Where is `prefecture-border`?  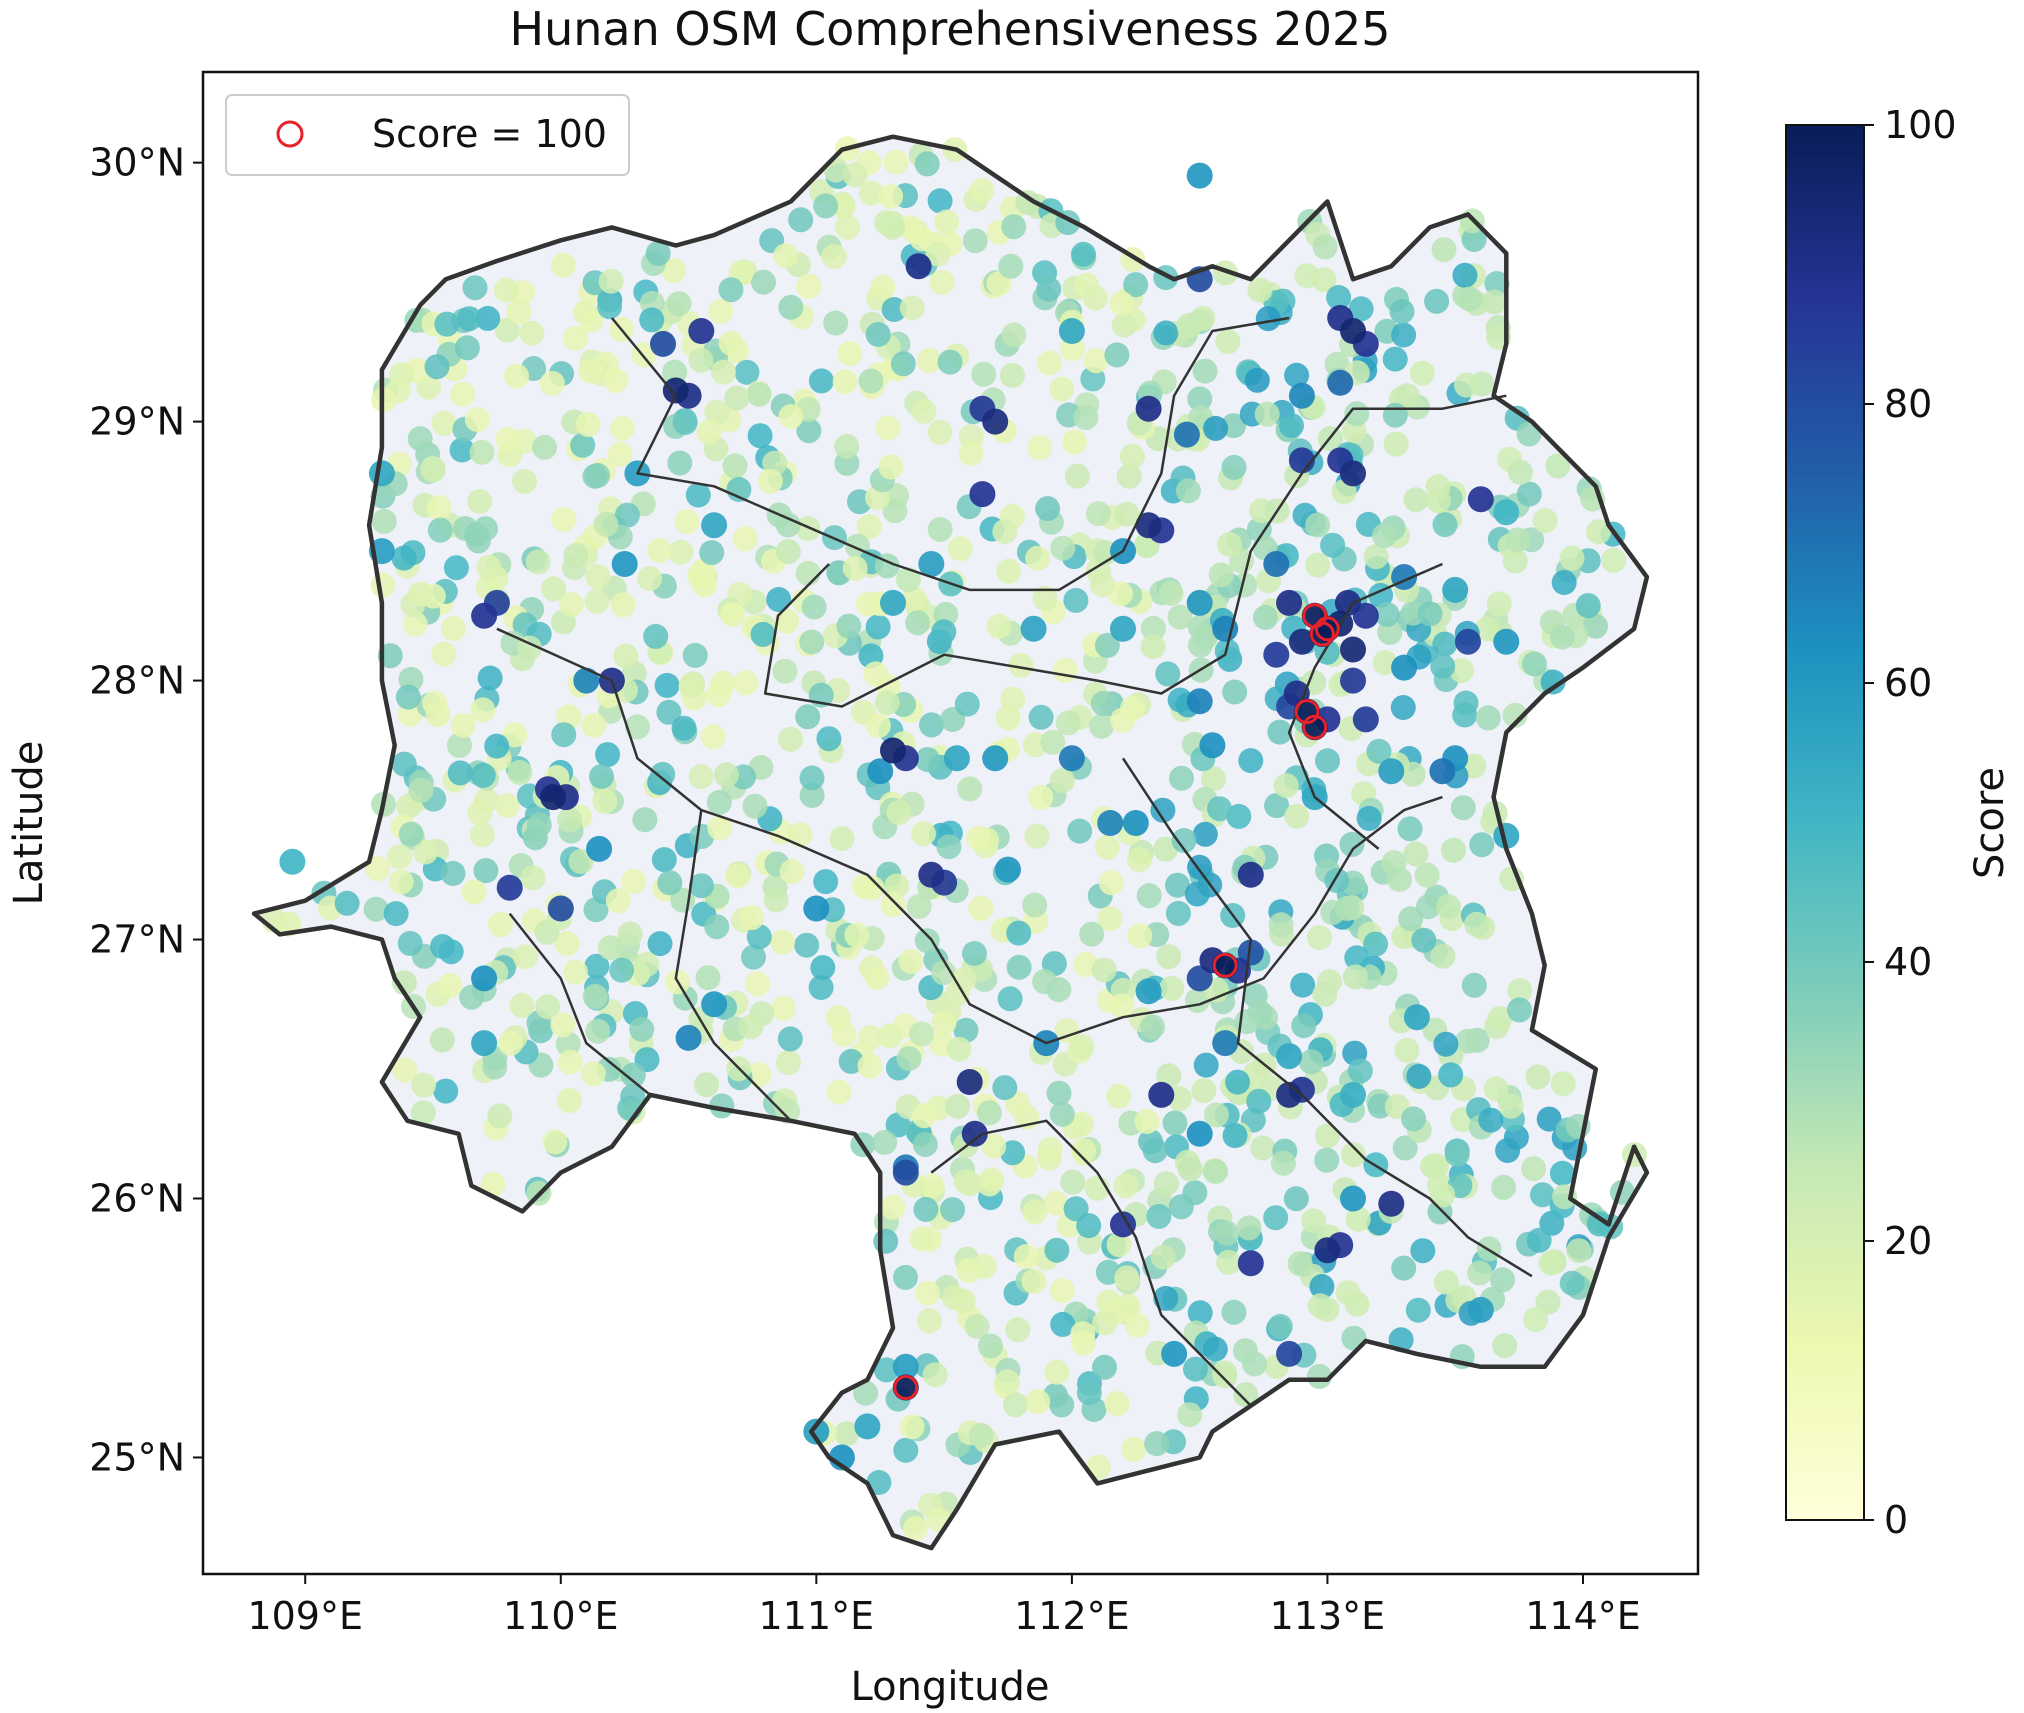
prefecture-border is located at coordinates (950, 454).